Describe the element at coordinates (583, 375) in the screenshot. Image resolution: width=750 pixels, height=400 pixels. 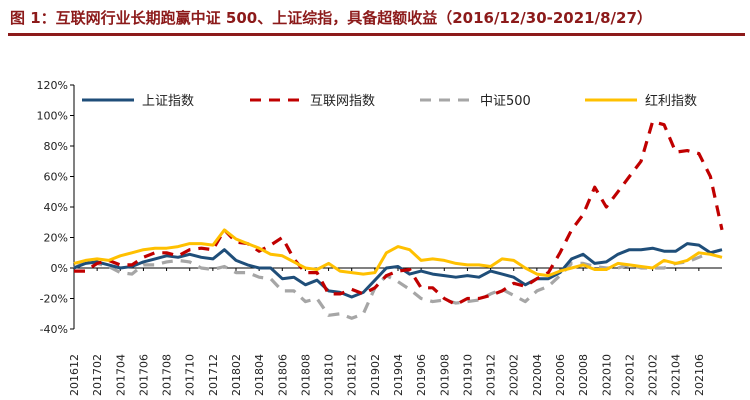
I see `x-tick-label: 202008` at that location.